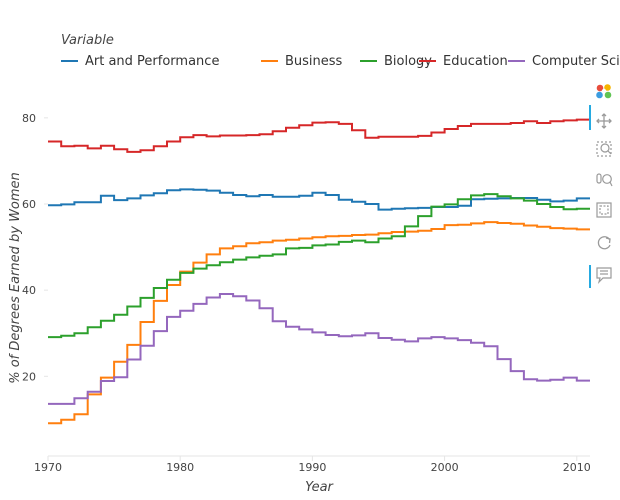 The width and height of the screenshot is (620, 500). I want to click on y-tick-label: 20, so click(29, 376).